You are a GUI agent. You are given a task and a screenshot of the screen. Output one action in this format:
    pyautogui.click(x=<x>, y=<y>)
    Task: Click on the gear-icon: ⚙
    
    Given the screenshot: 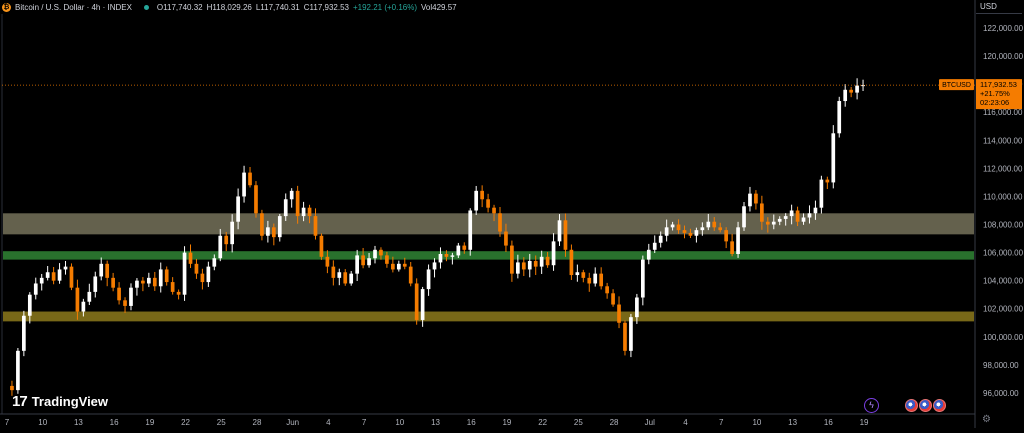 What is the action you would take?
    pyautogui.click(x=986, y=419)
    